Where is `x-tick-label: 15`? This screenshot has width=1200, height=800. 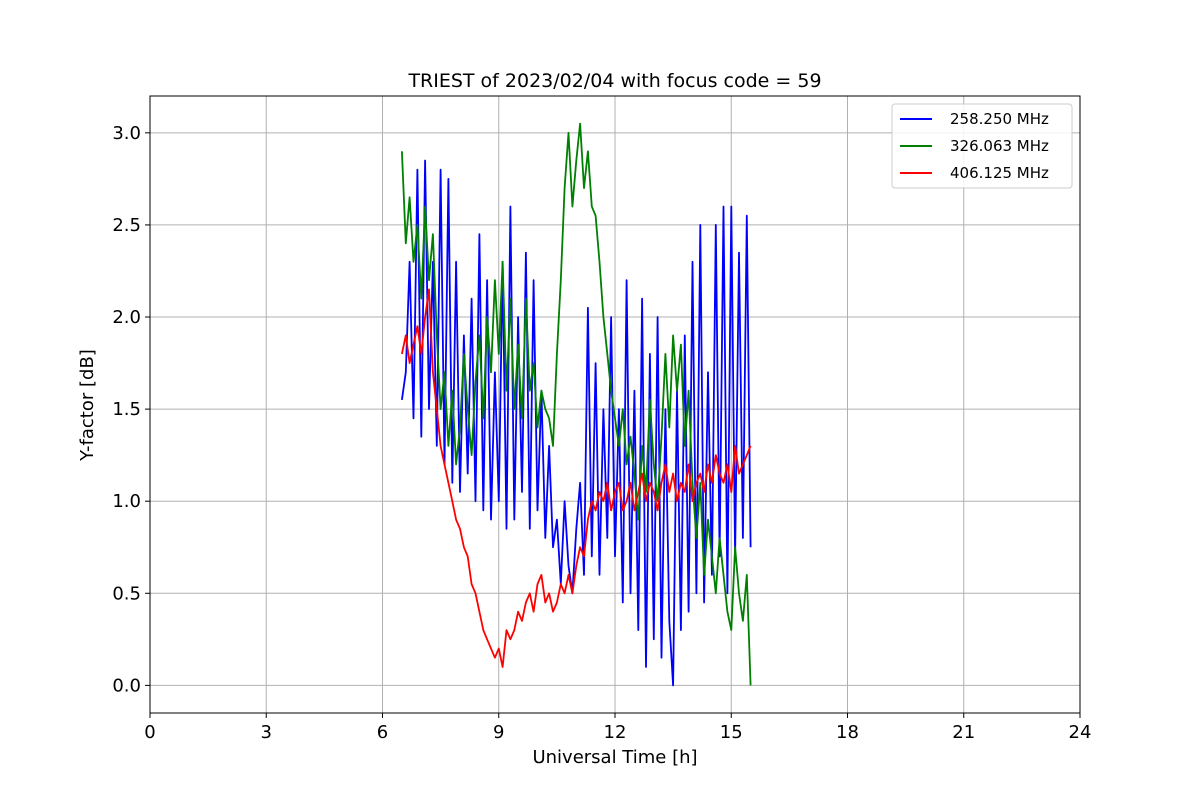
x-tick-label: 15 is located at coordinates (731, 732).